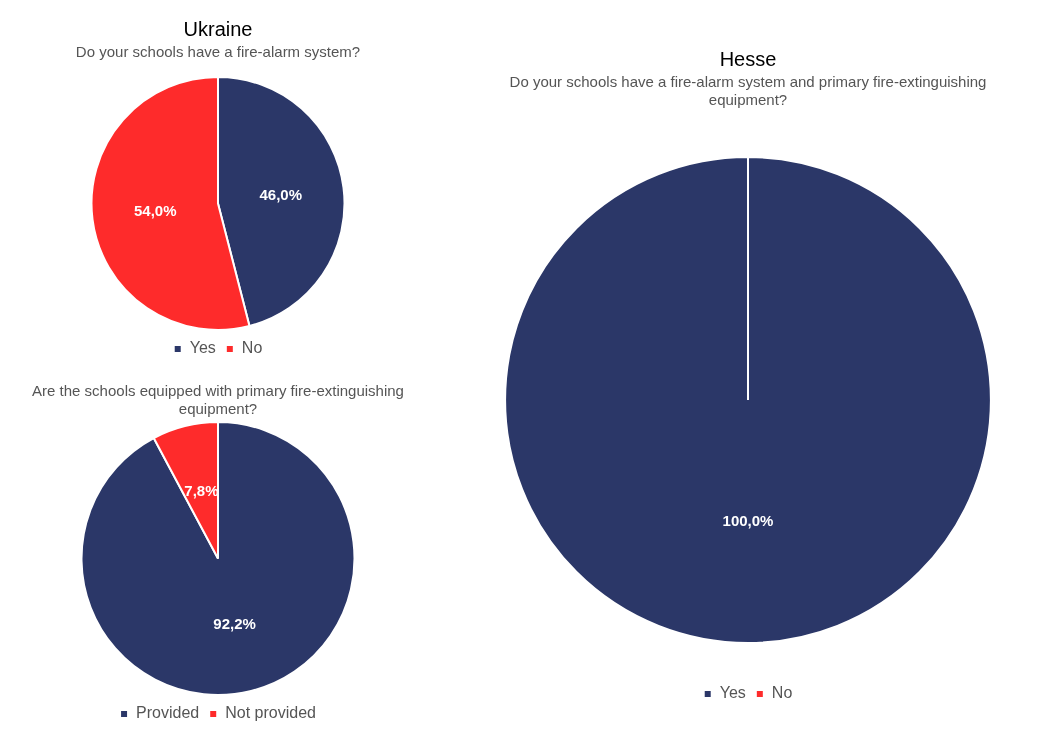 This screenshot has width=1060, height=750. What do you see at coordinates (201, 491) in the screenshot?
I see `data-label: 7,8%` at bounding box center [201, 491].